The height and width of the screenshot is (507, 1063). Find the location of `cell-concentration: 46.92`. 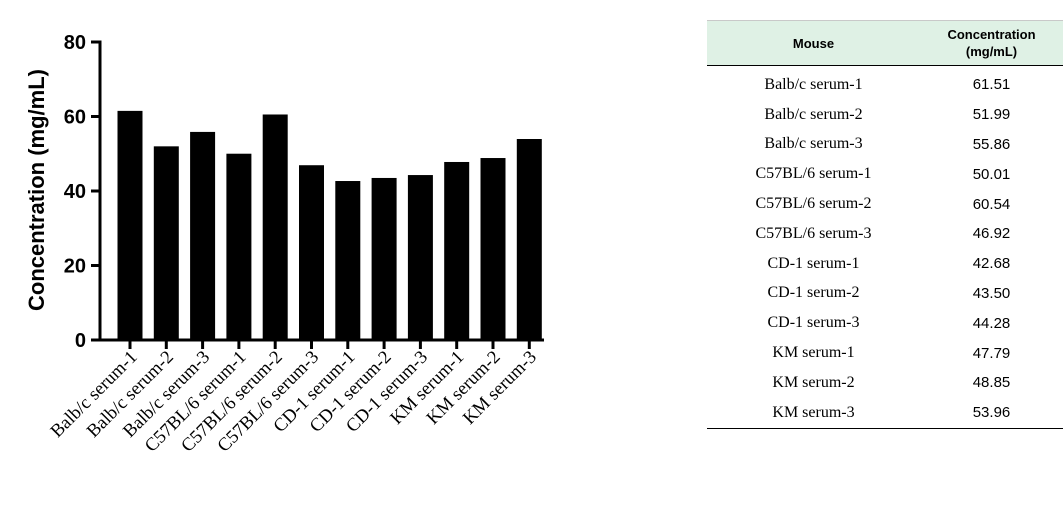

cell-concentration: 46.92 is located at coordinates (991, 234).